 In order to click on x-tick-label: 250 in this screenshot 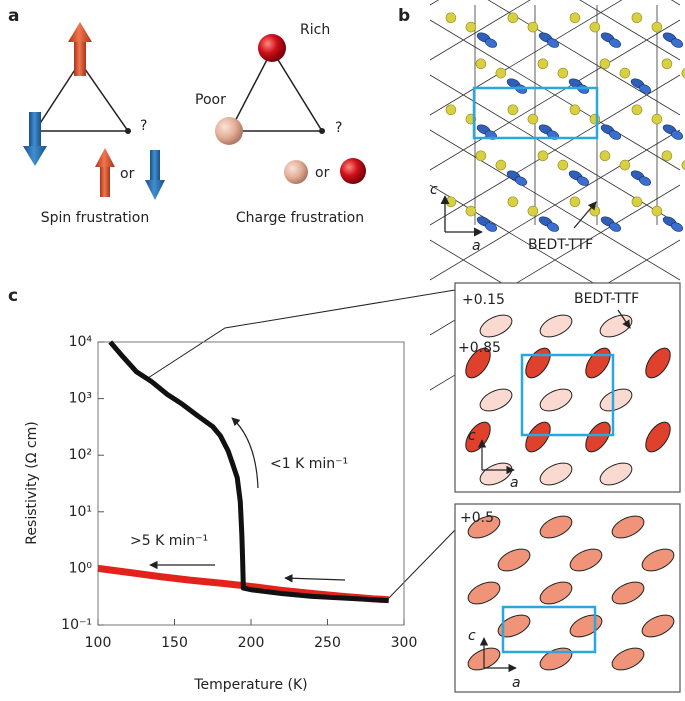, I will do `click(327, 643)`.